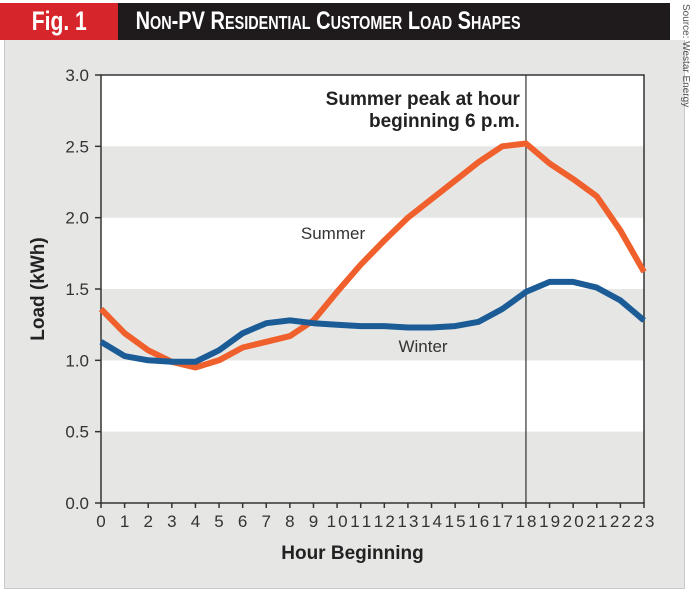 This screenshot has width=700, height=592. What do you see at coordinates (171, 521) in the screenshot?
I see `x-tick-label: 3` at bounding box center [171, 521].